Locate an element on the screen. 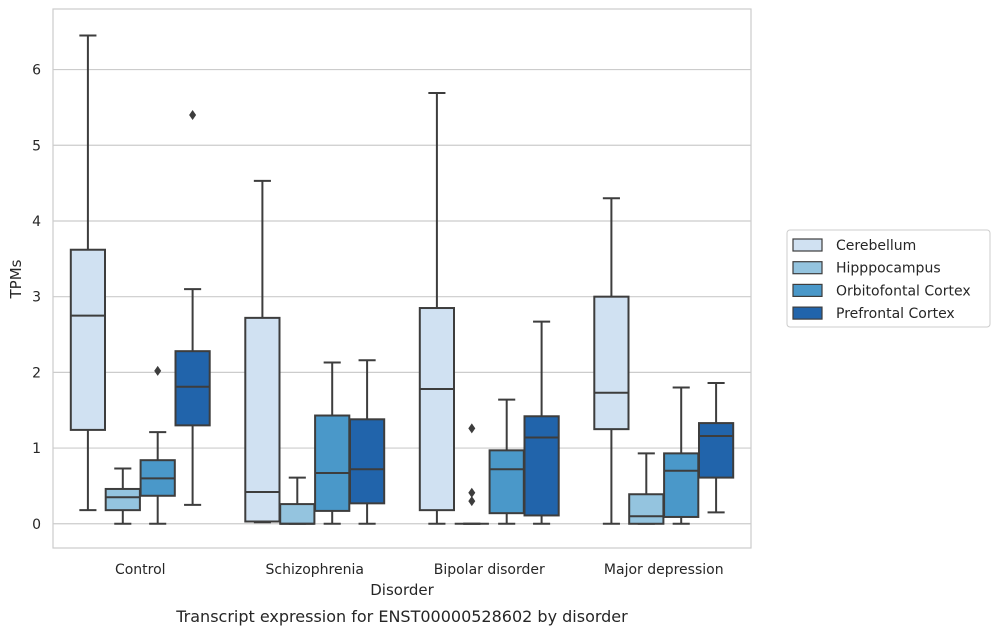 This screenshot has width=999, height=634. x-tick-label-3: Major depression is located at coordinates (664, 570).